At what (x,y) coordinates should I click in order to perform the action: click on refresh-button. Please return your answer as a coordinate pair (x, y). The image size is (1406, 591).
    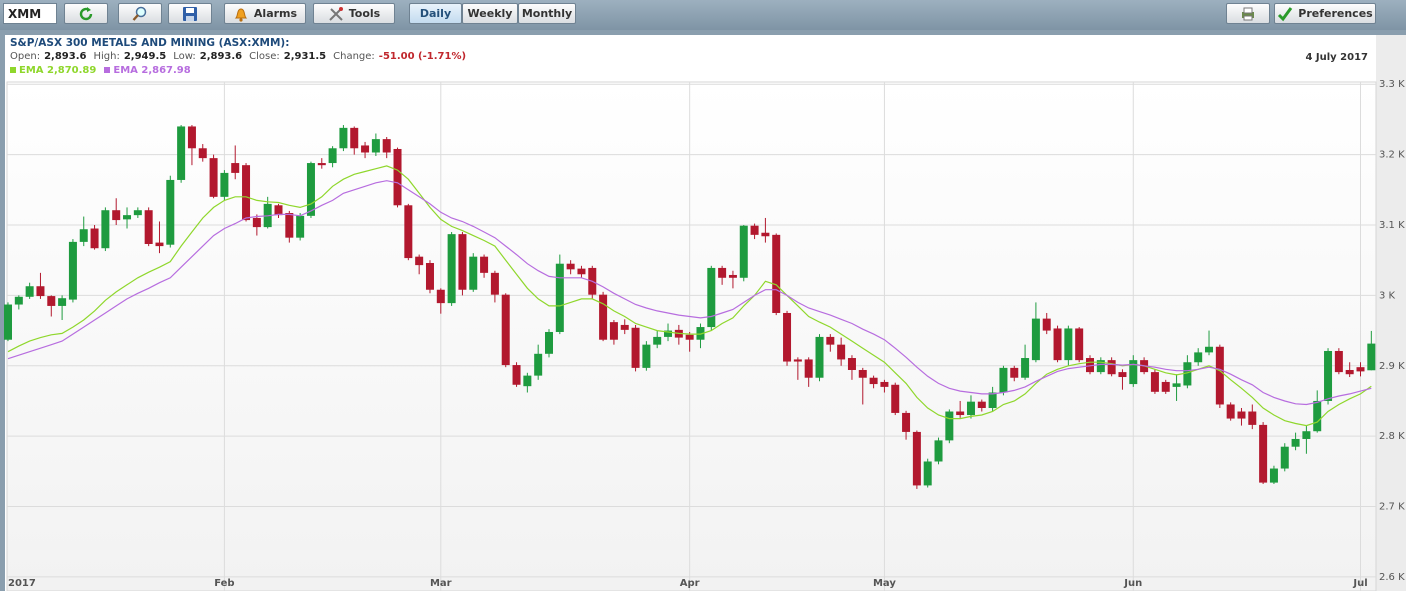
    Looking at the image, I should click on (86, 13).